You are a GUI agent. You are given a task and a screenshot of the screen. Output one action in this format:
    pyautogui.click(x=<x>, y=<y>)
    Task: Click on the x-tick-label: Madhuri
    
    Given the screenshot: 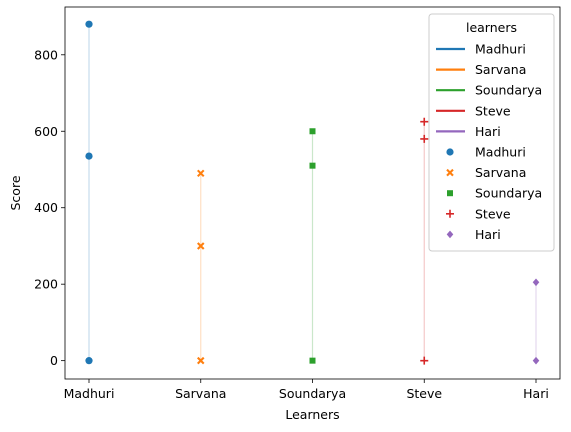 What is the action you would take?
    pyautogui.click(x=89, y=393)
    